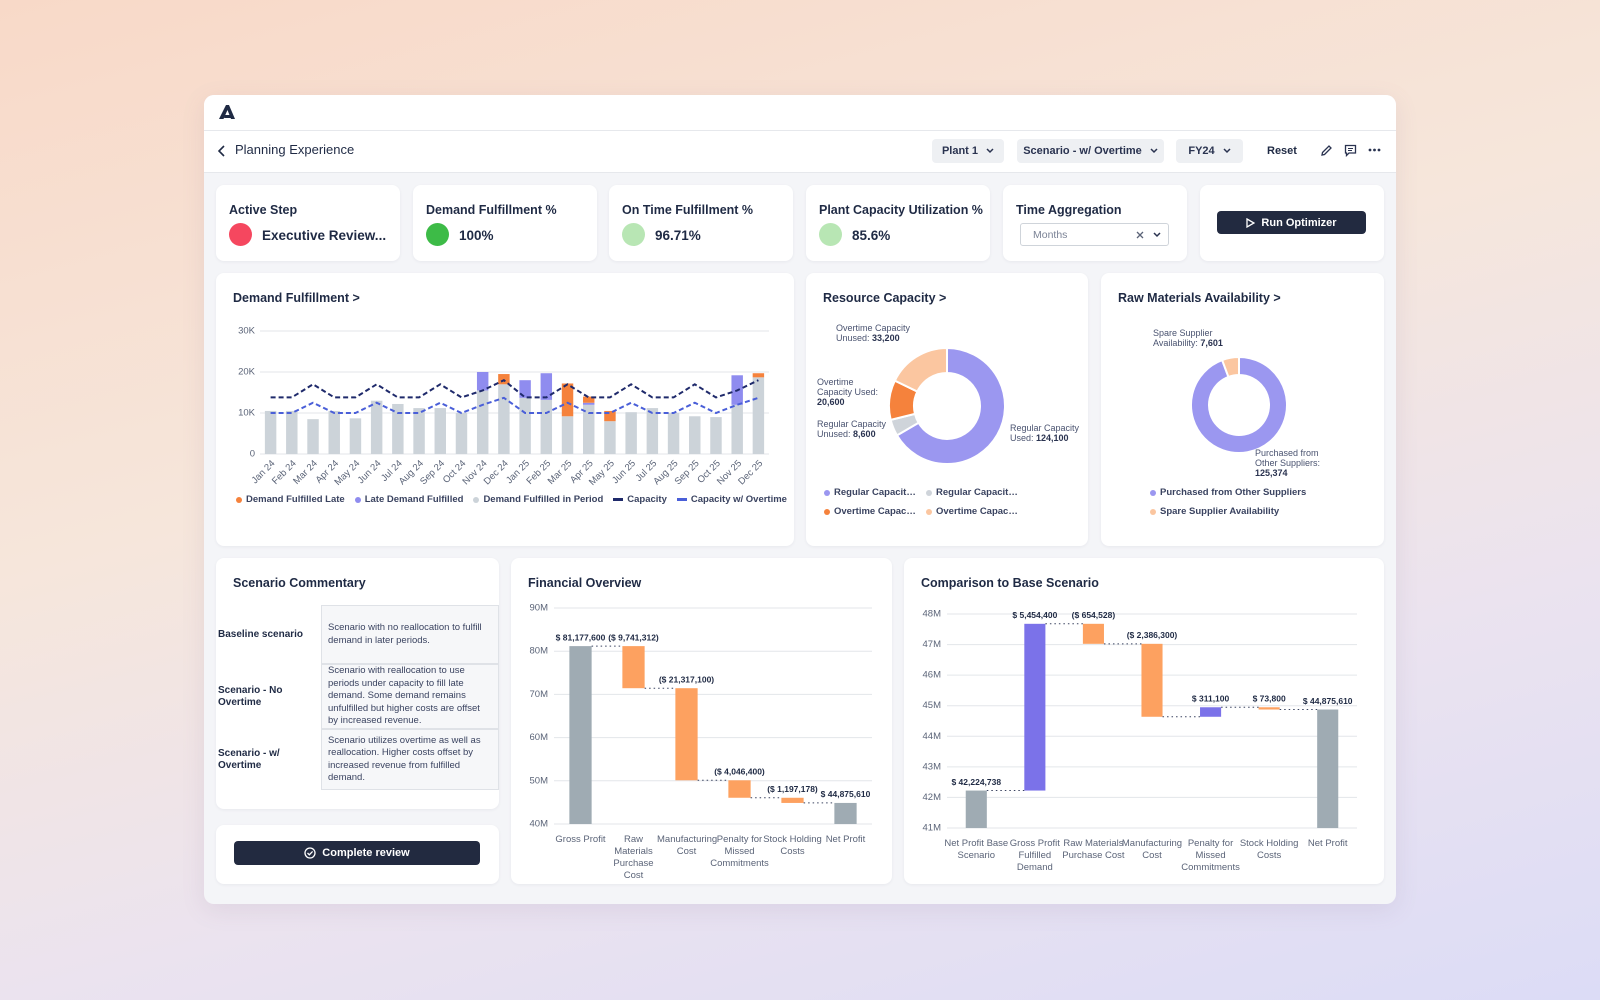 Image resolution: width=1600 pixels, height=1000 pixels. Describe the element at coordinates (1201, 151) in the screenshot. I see `dropdown-label: FY24` at that location.